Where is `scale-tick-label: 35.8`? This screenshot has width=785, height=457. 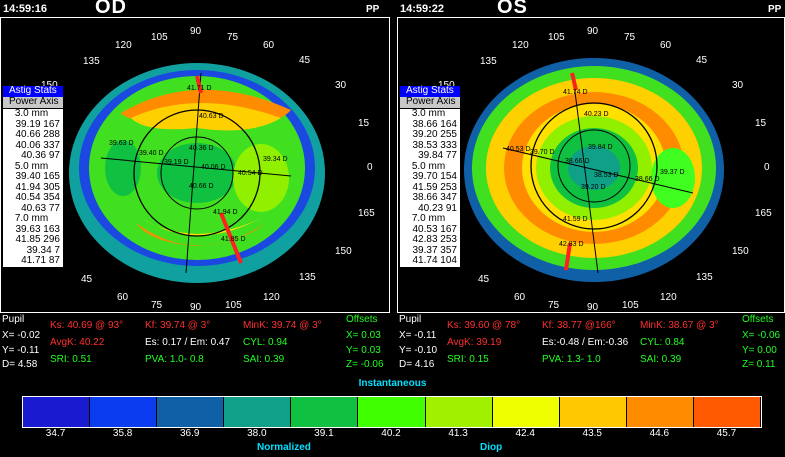 scale-tick-label: 35.8 is located at coordinates (122, 433).